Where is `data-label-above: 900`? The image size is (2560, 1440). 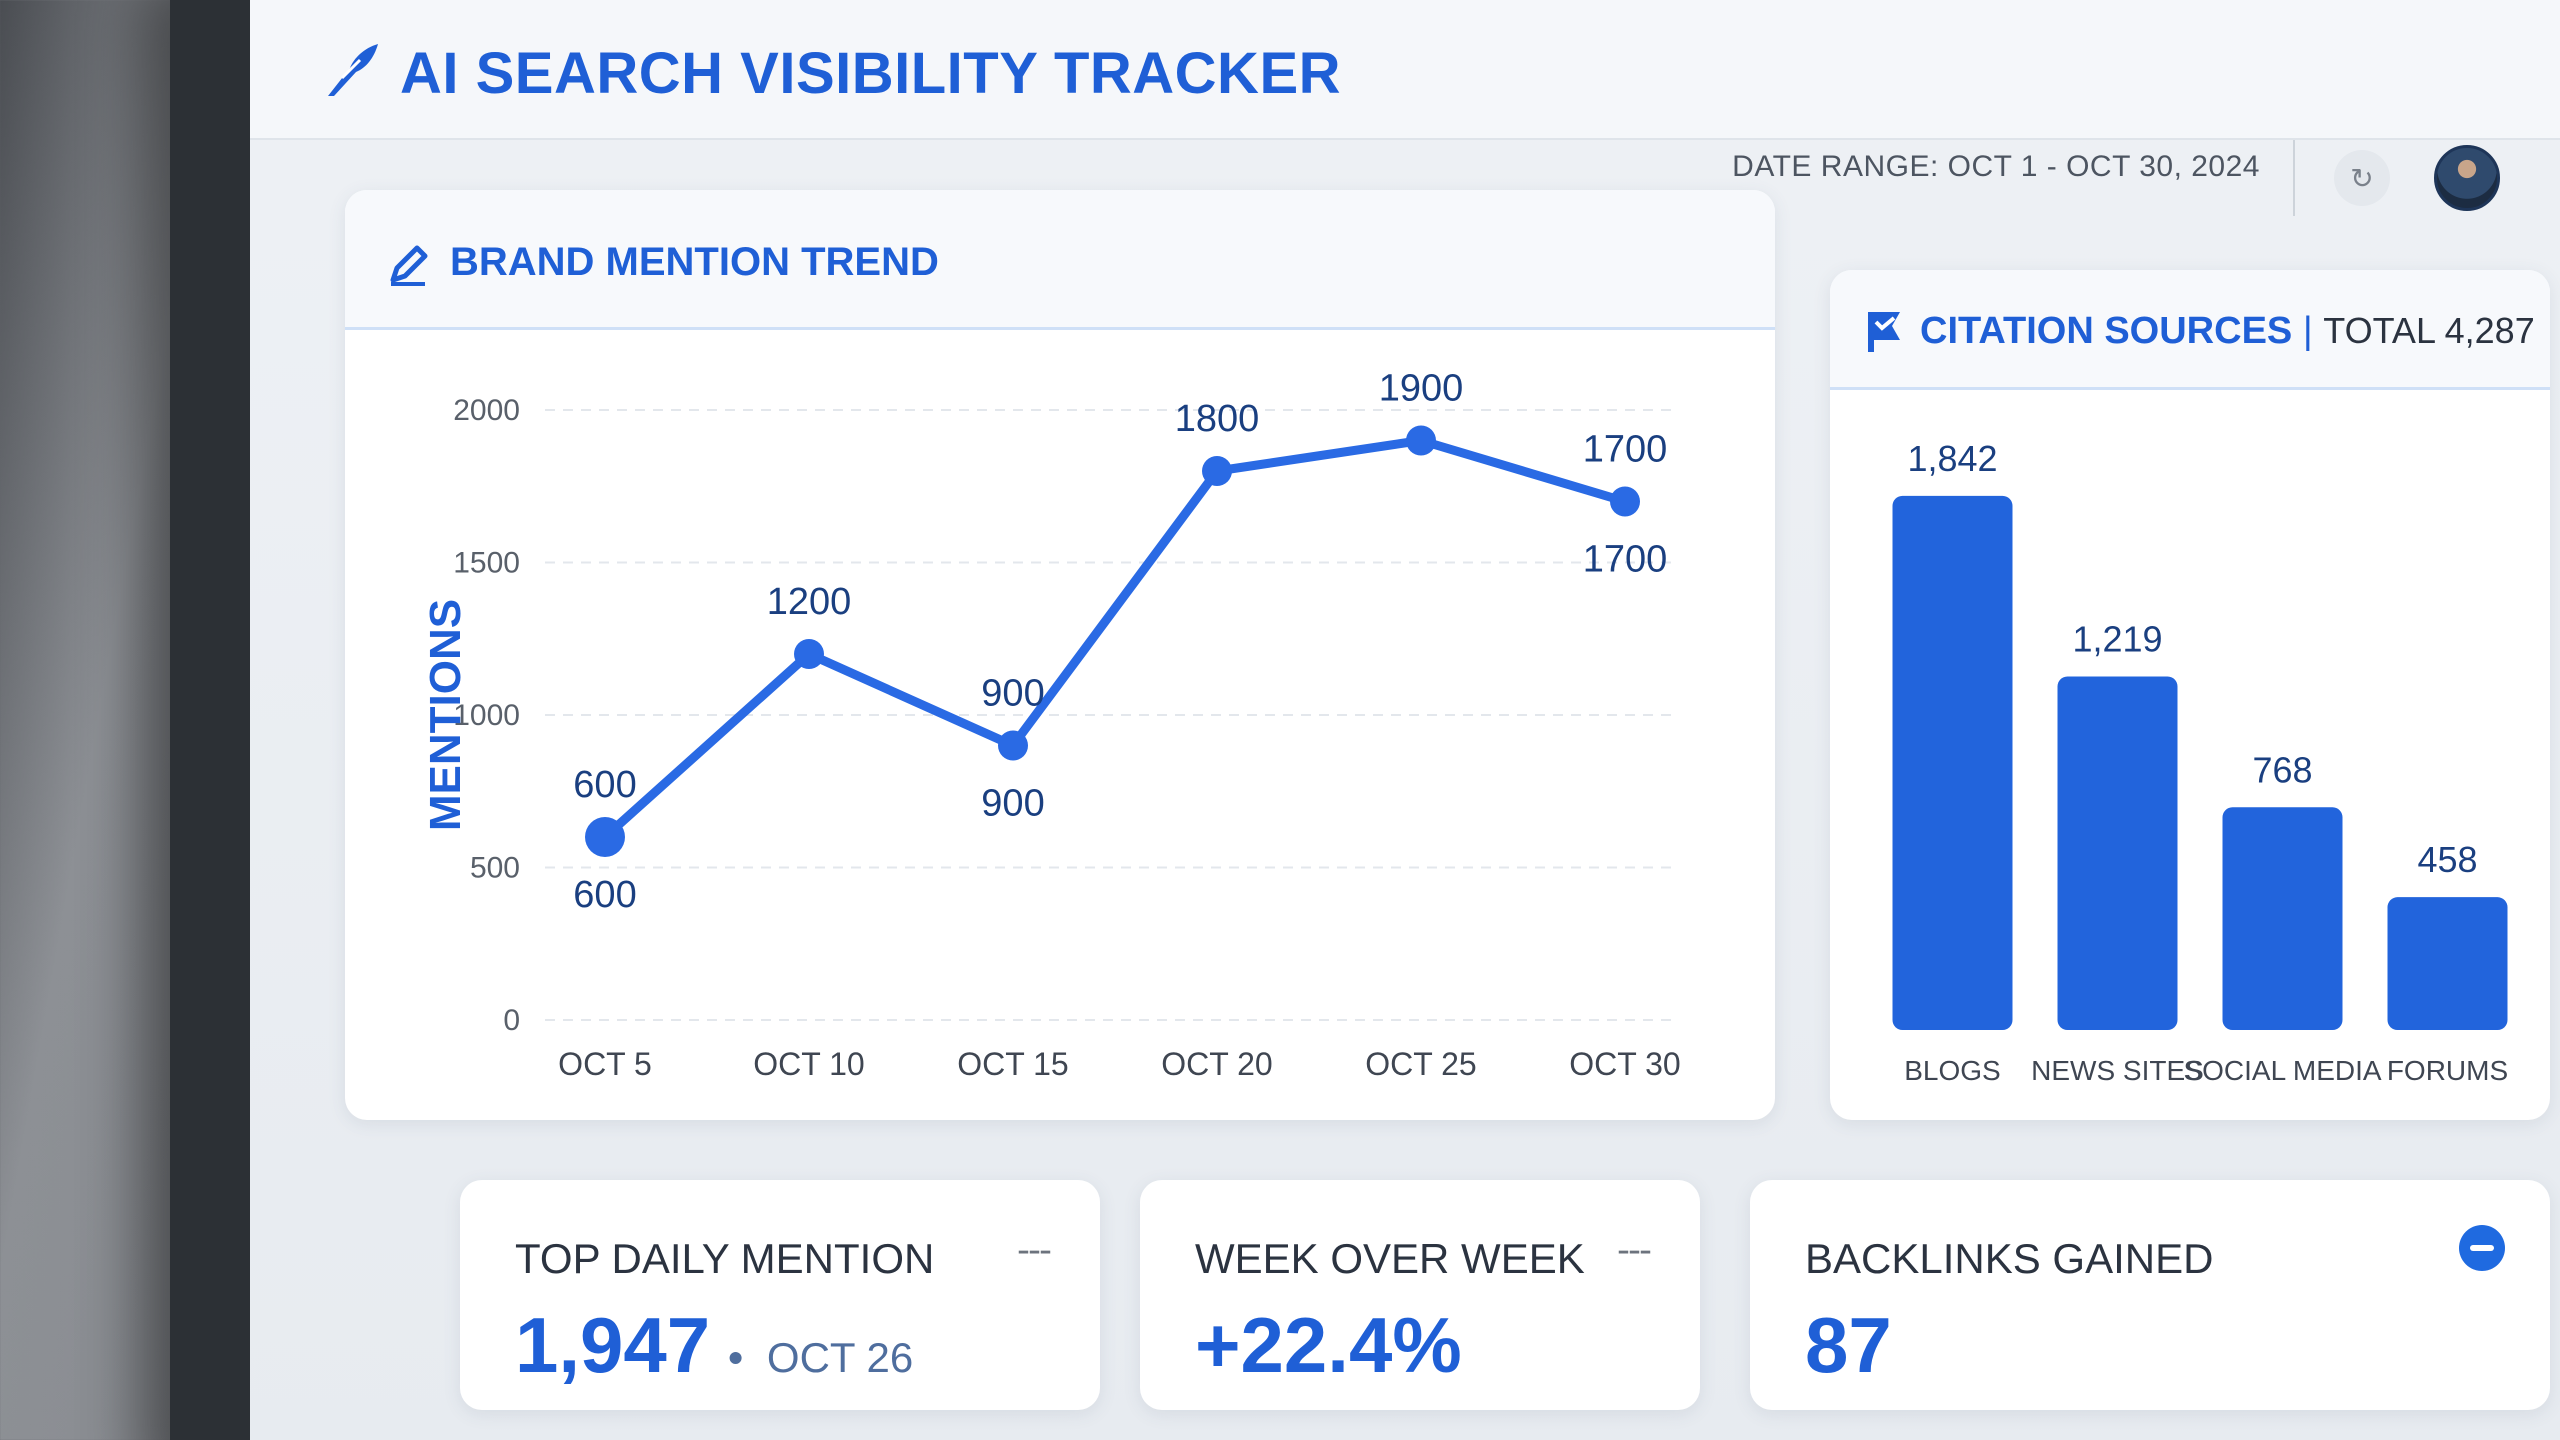
data-label-above: 900 is located at coordinates (1012, 694).